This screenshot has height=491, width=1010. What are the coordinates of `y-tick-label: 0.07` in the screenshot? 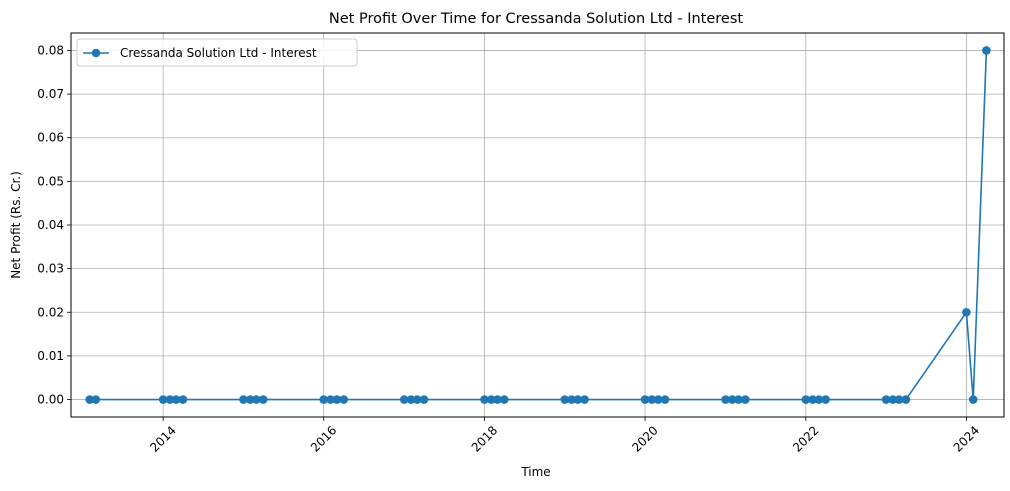 It's located at (50, 94).